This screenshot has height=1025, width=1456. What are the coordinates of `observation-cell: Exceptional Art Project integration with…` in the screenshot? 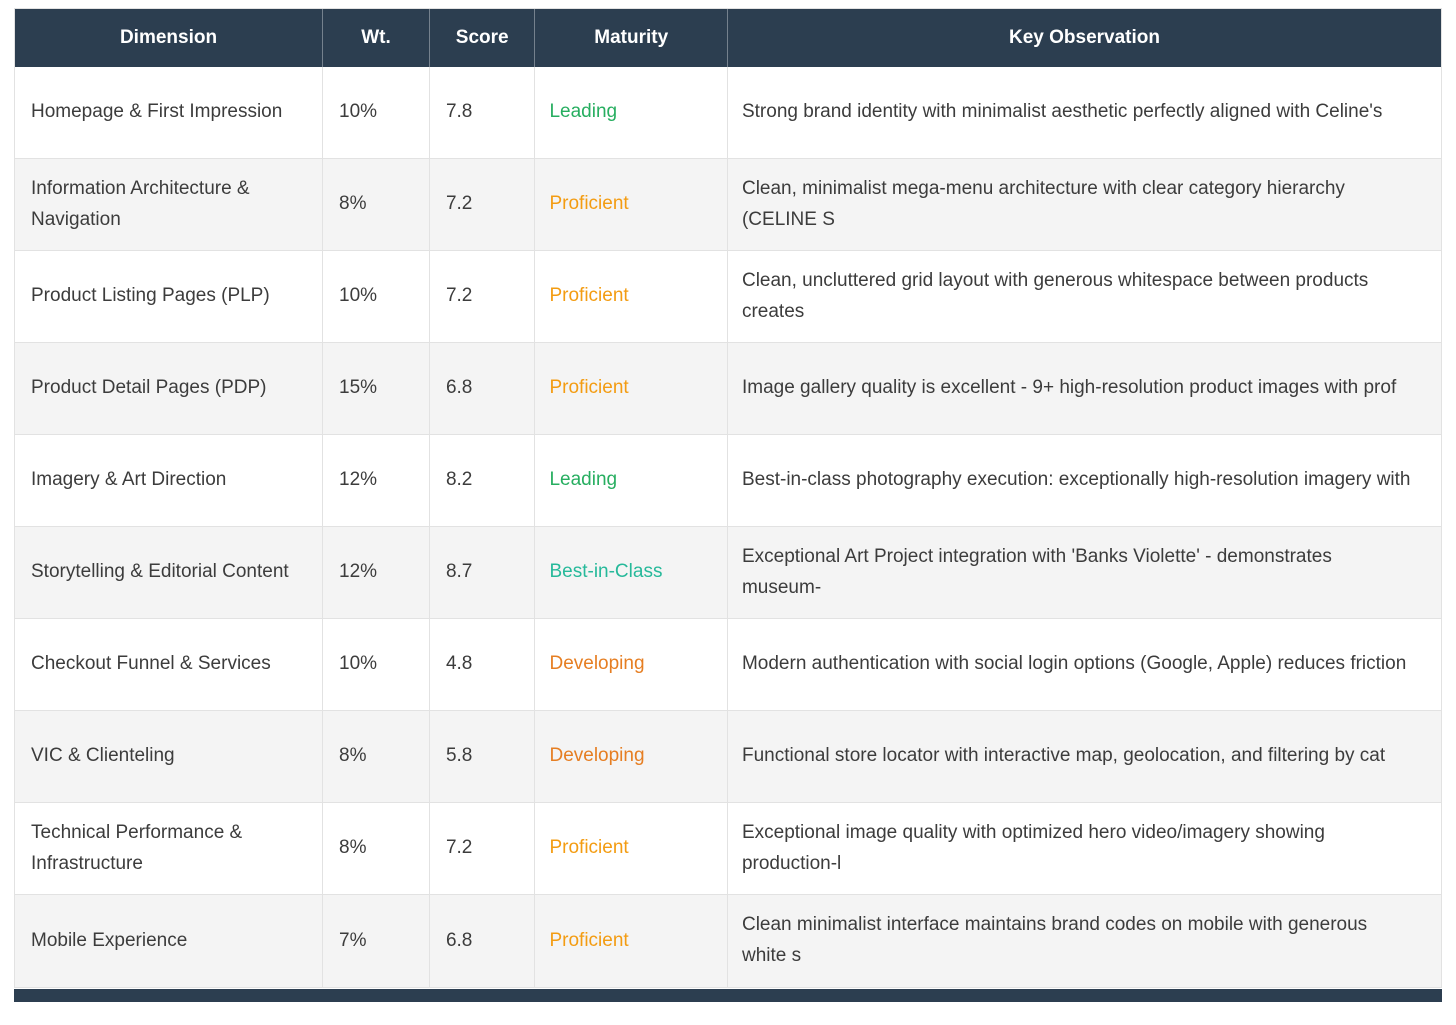 It's located at (1084, 573).